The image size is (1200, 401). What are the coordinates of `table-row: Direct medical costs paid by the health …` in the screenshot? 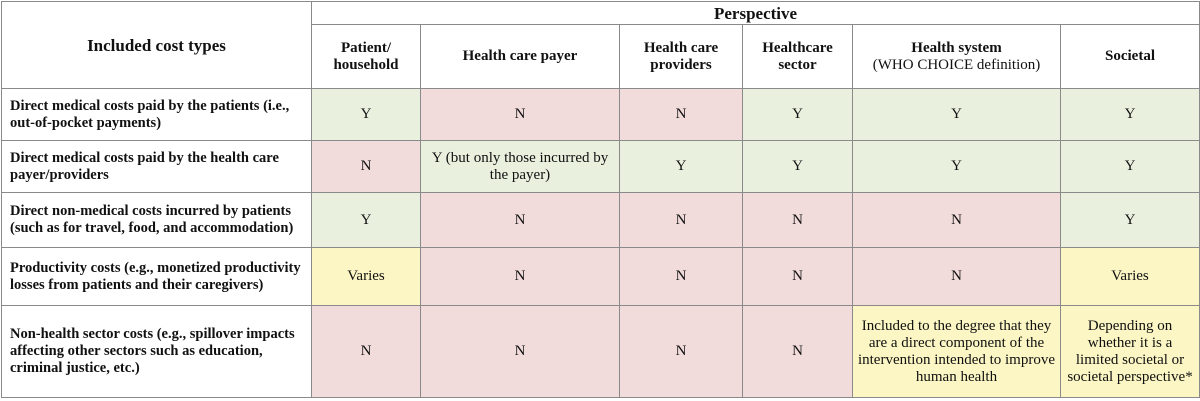 It's located at (600, 166).